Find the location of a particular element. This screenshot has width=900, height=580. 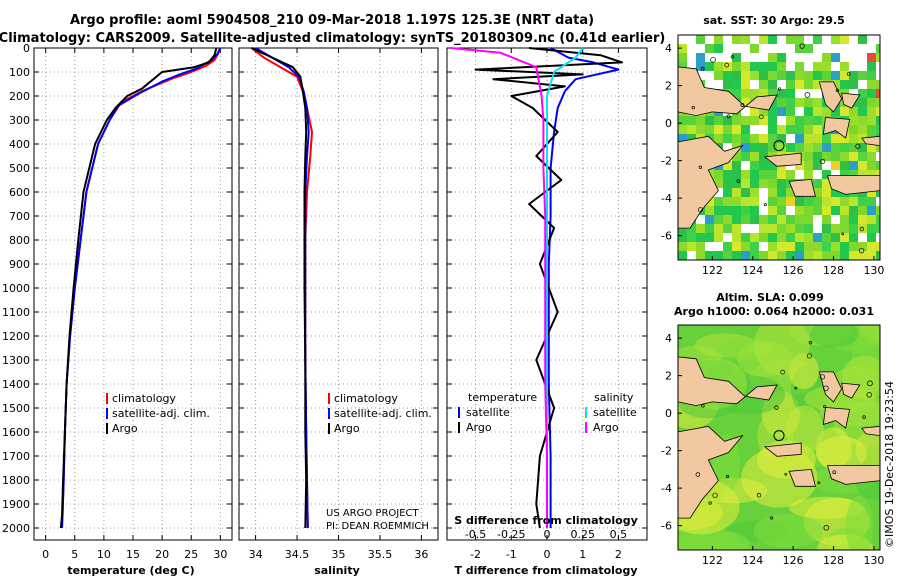

map-x-tick-label: 124 is located at coordinates (752, 560).